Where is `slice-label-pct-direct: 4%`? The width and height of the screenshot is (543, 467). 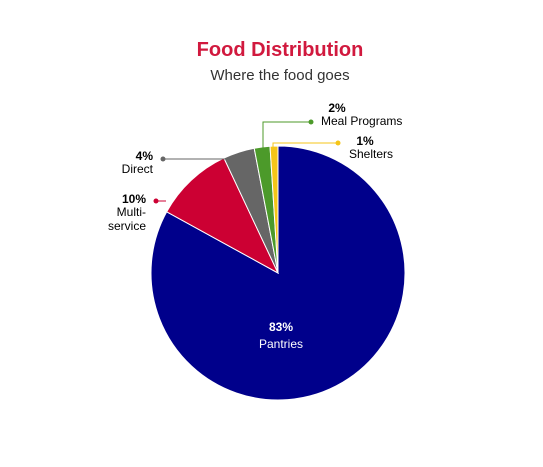
slice-label-pct-direct: 4% is located at coordinates (145, 156).